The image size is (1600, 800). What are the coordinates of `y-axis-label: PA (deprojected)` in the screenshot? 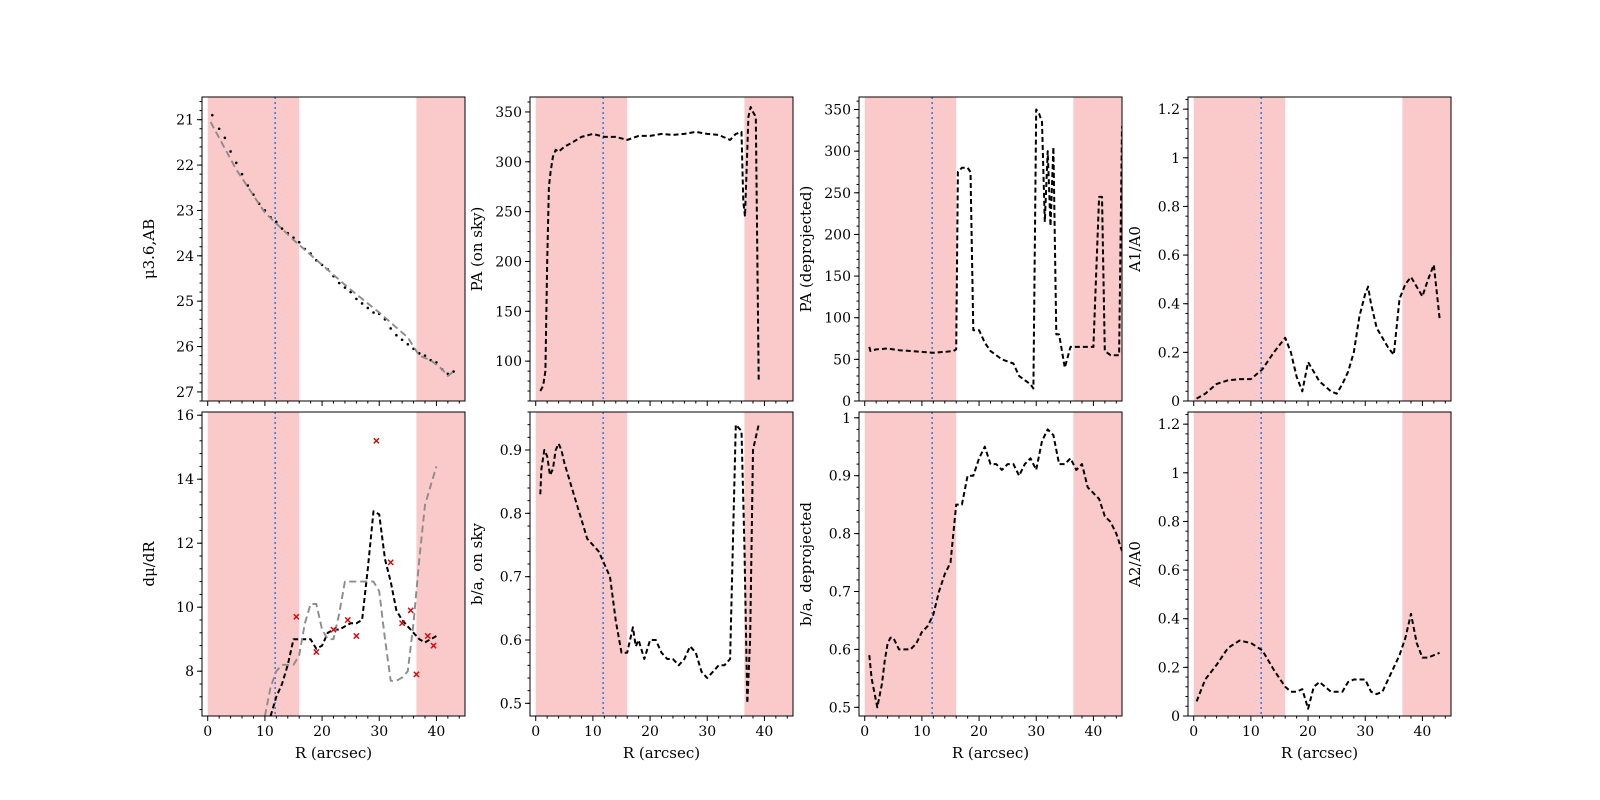 It's located at (806, 249).